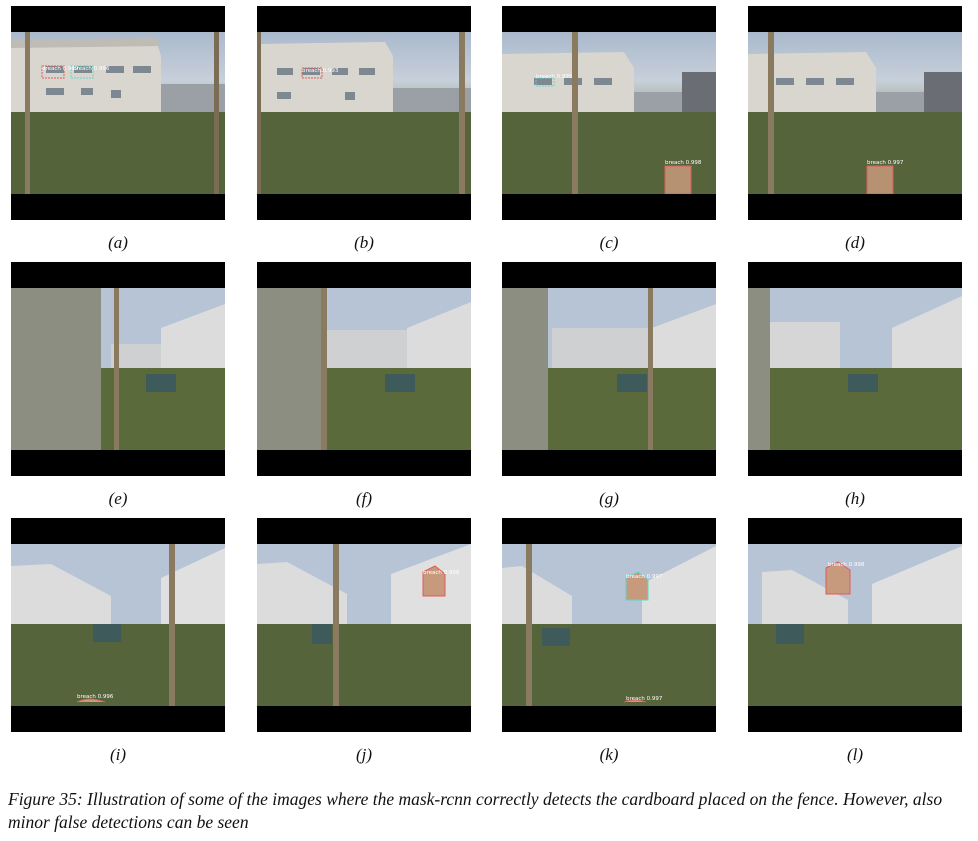 The width and height of the screenshot is (978, 841). I want to click on subfigure-label: (l), so click(855, 754).